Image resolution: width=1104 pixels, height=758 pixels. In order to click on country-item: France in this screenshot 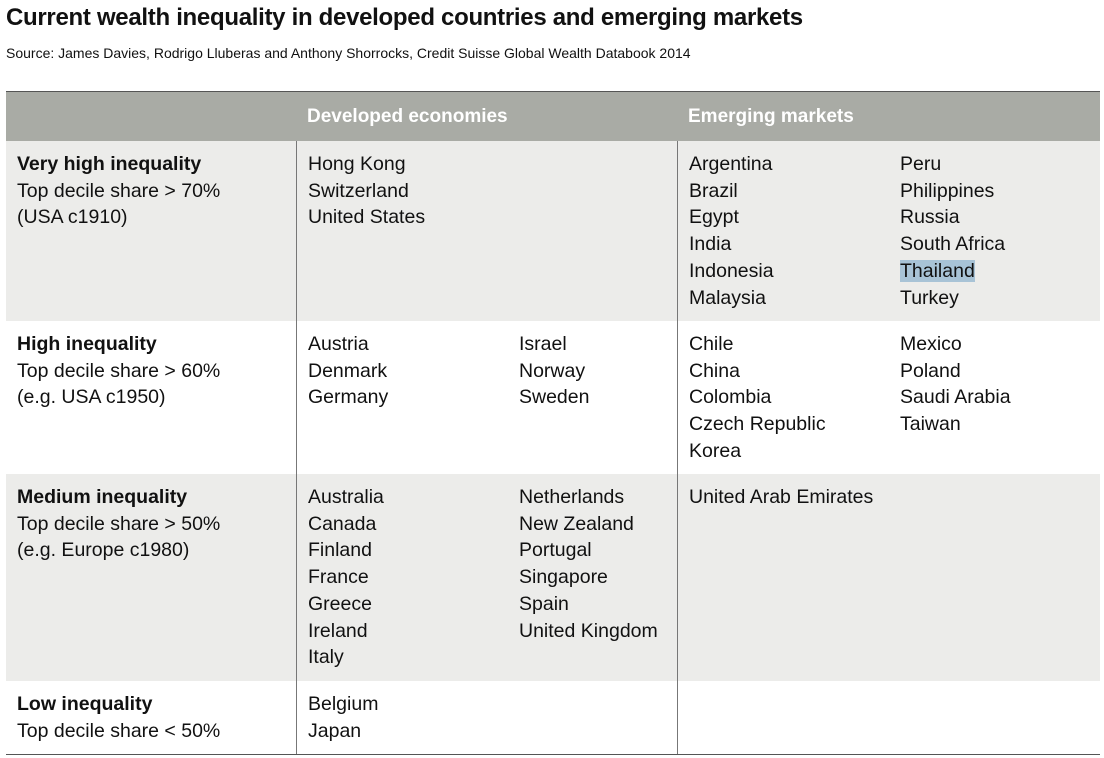, I will do `click(338, 577)`.